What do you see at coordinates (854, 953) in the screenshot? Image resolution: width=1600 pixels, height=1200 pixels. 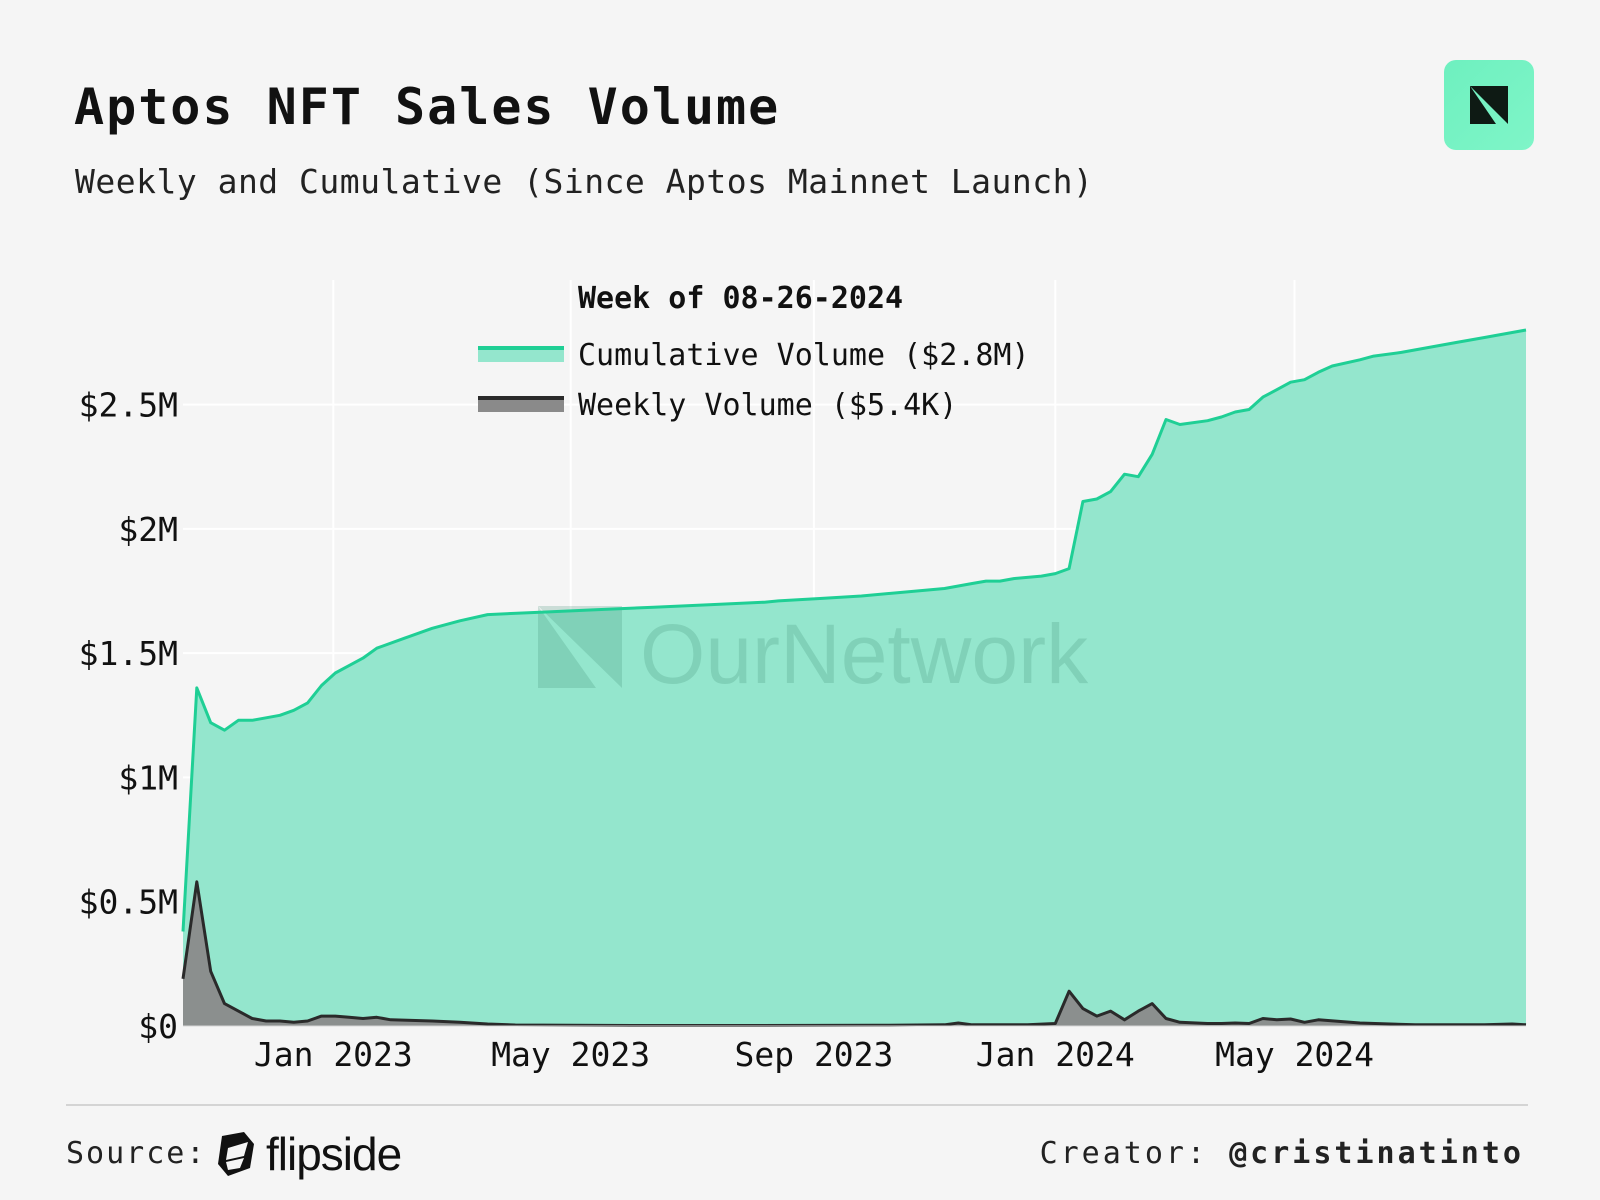 I see `weekly-volume-line` at bounding box center [854, 953].